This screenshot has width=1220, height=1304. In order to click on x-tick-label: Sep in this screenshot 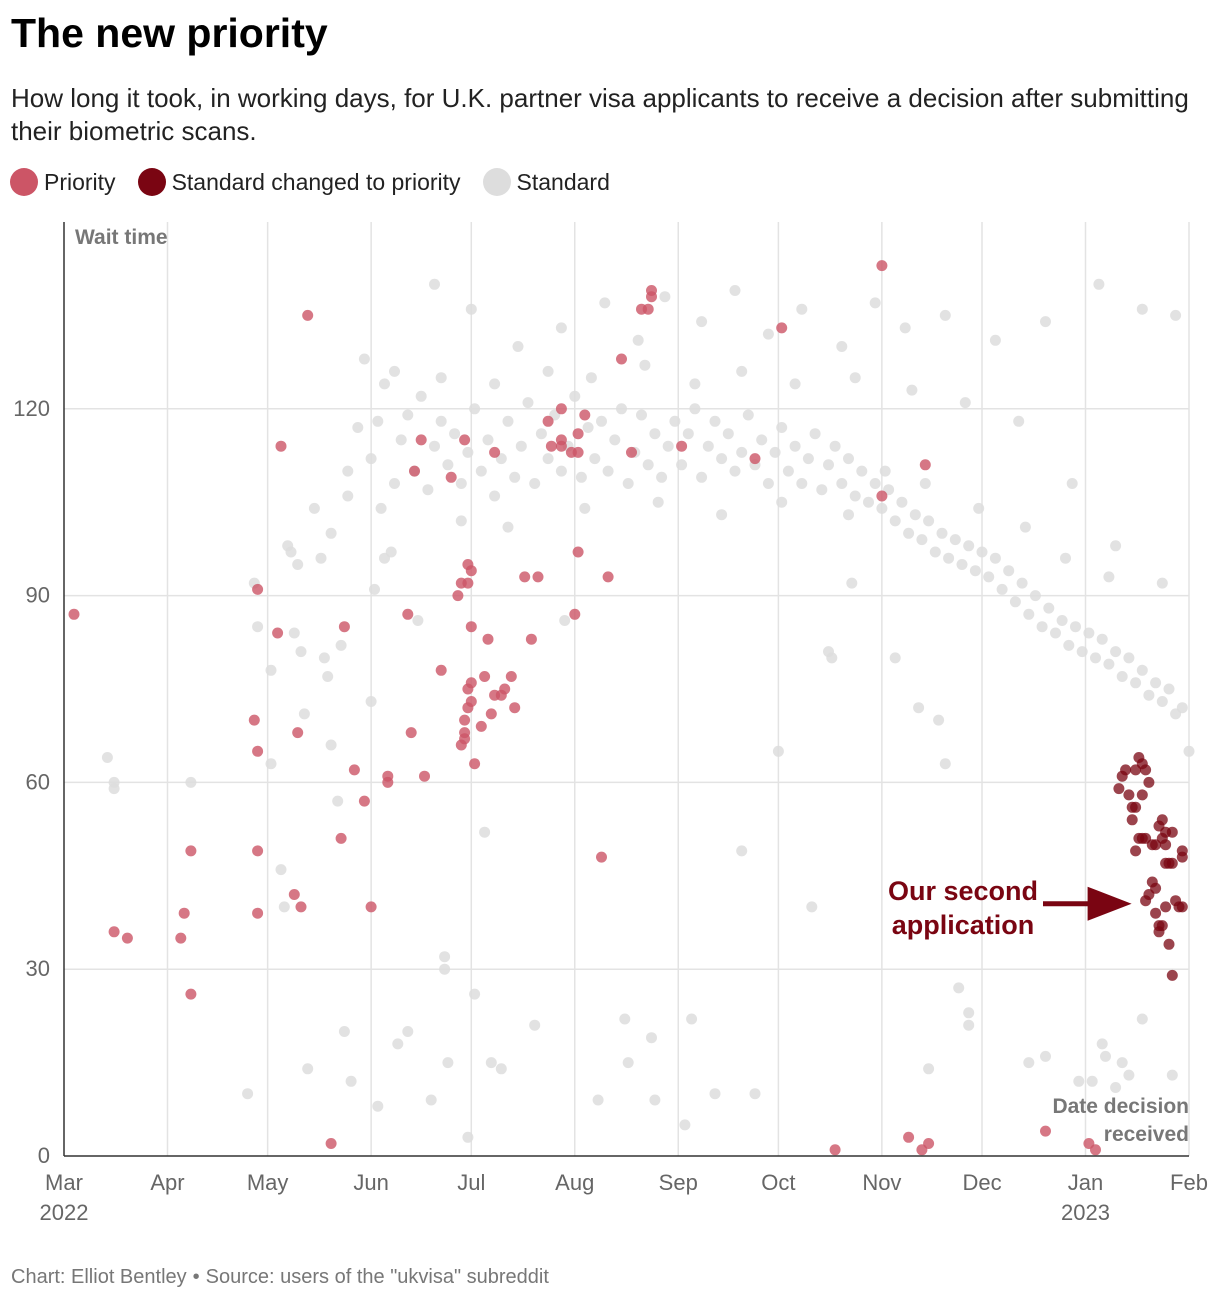, I will do `click(678, 1182)`.